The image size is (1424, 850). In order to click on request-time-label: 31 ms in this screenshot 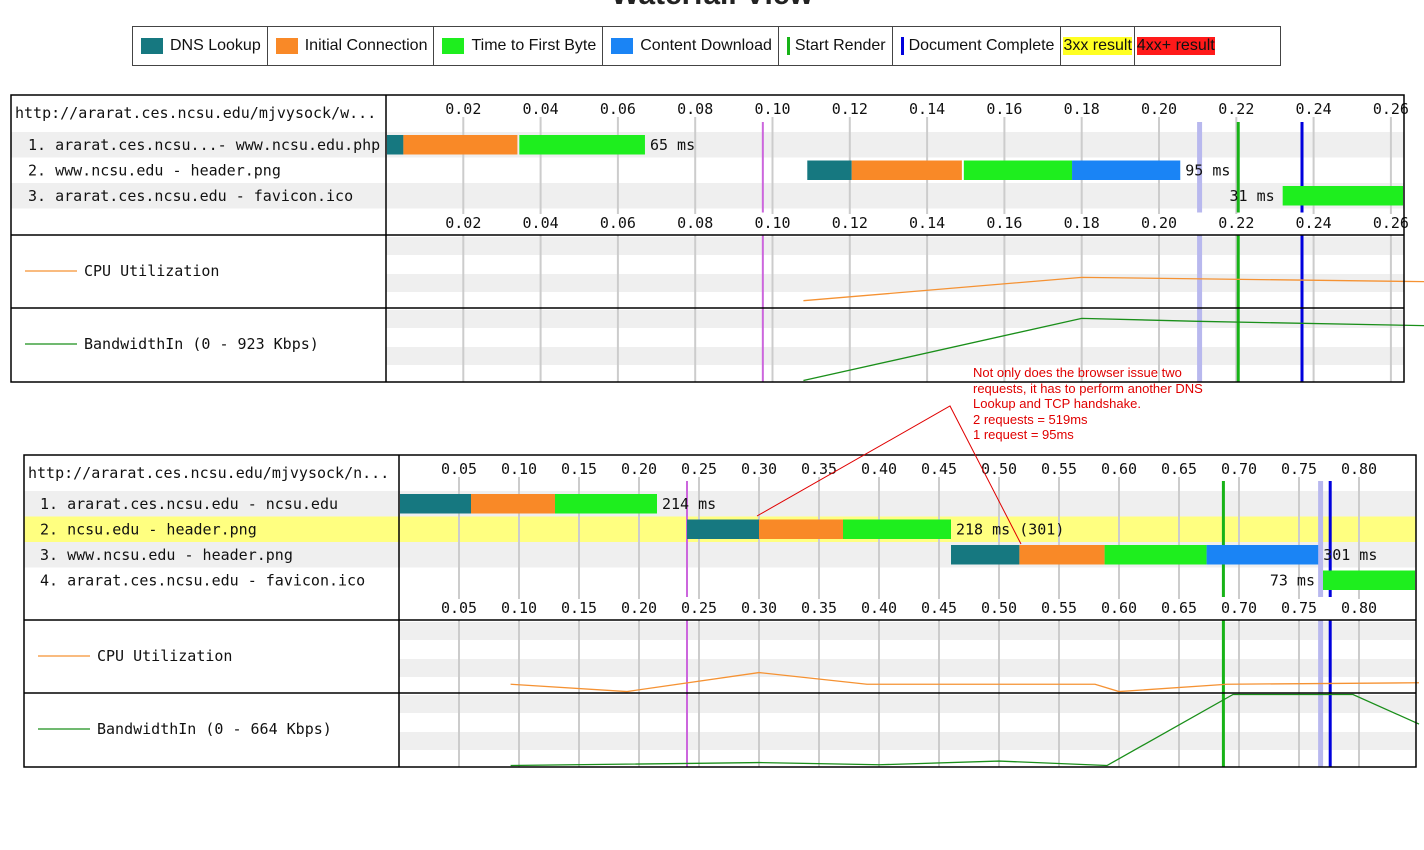, I will do `click(1252, 196)`.